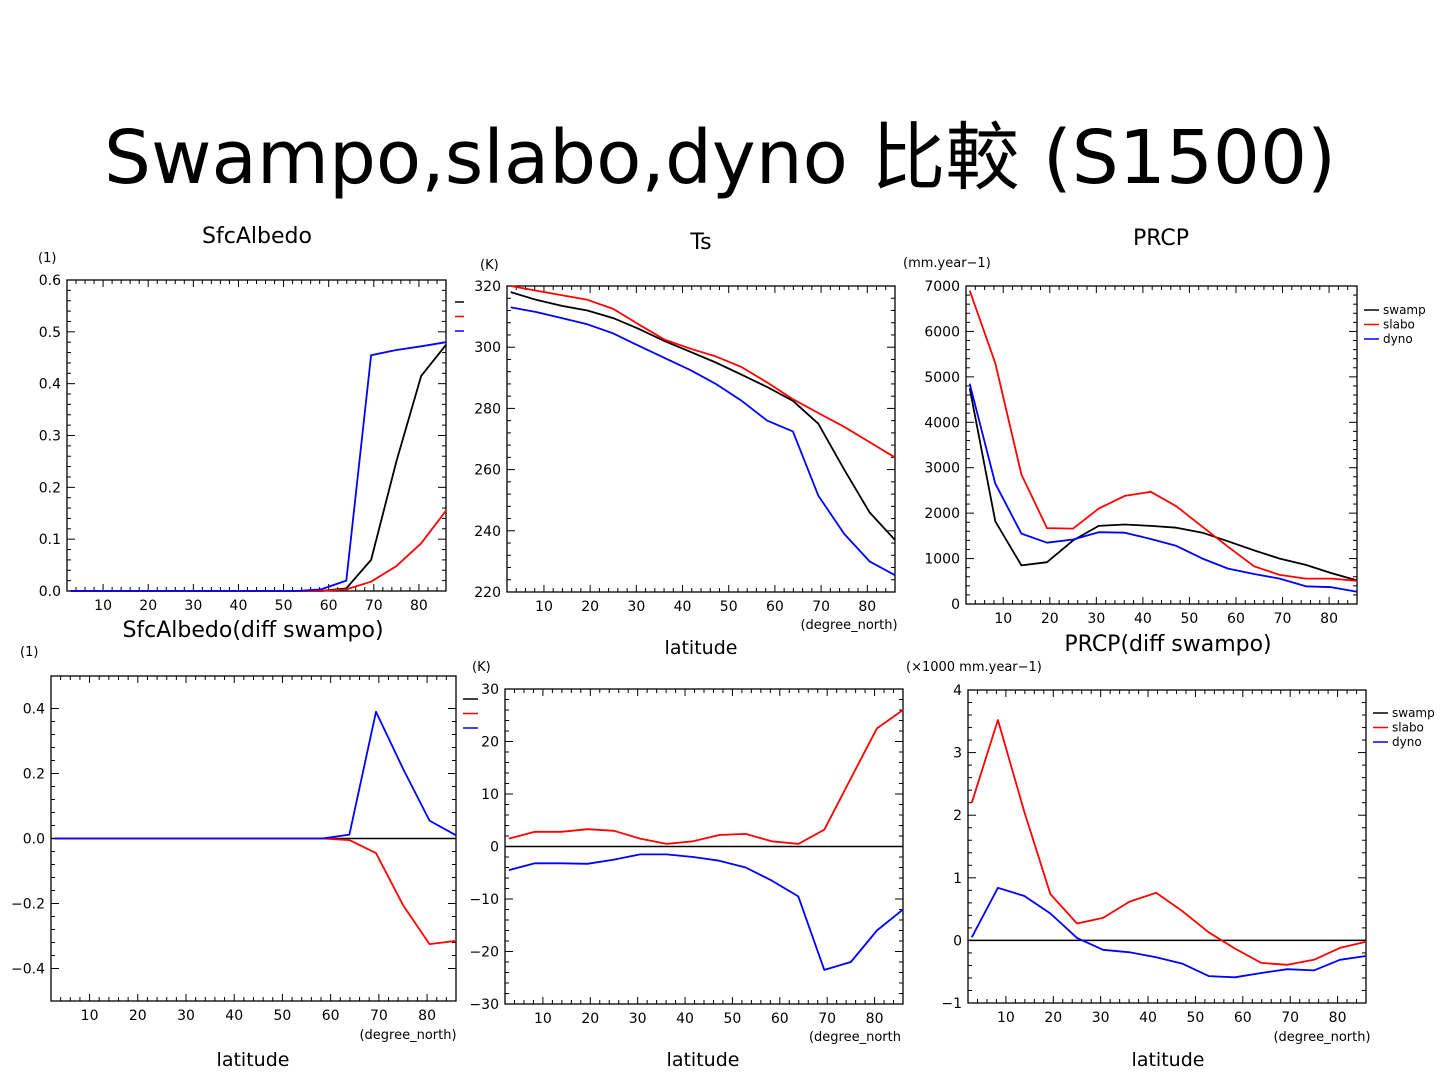  I want to click on y-tick-label: 2, so click(957, 816).